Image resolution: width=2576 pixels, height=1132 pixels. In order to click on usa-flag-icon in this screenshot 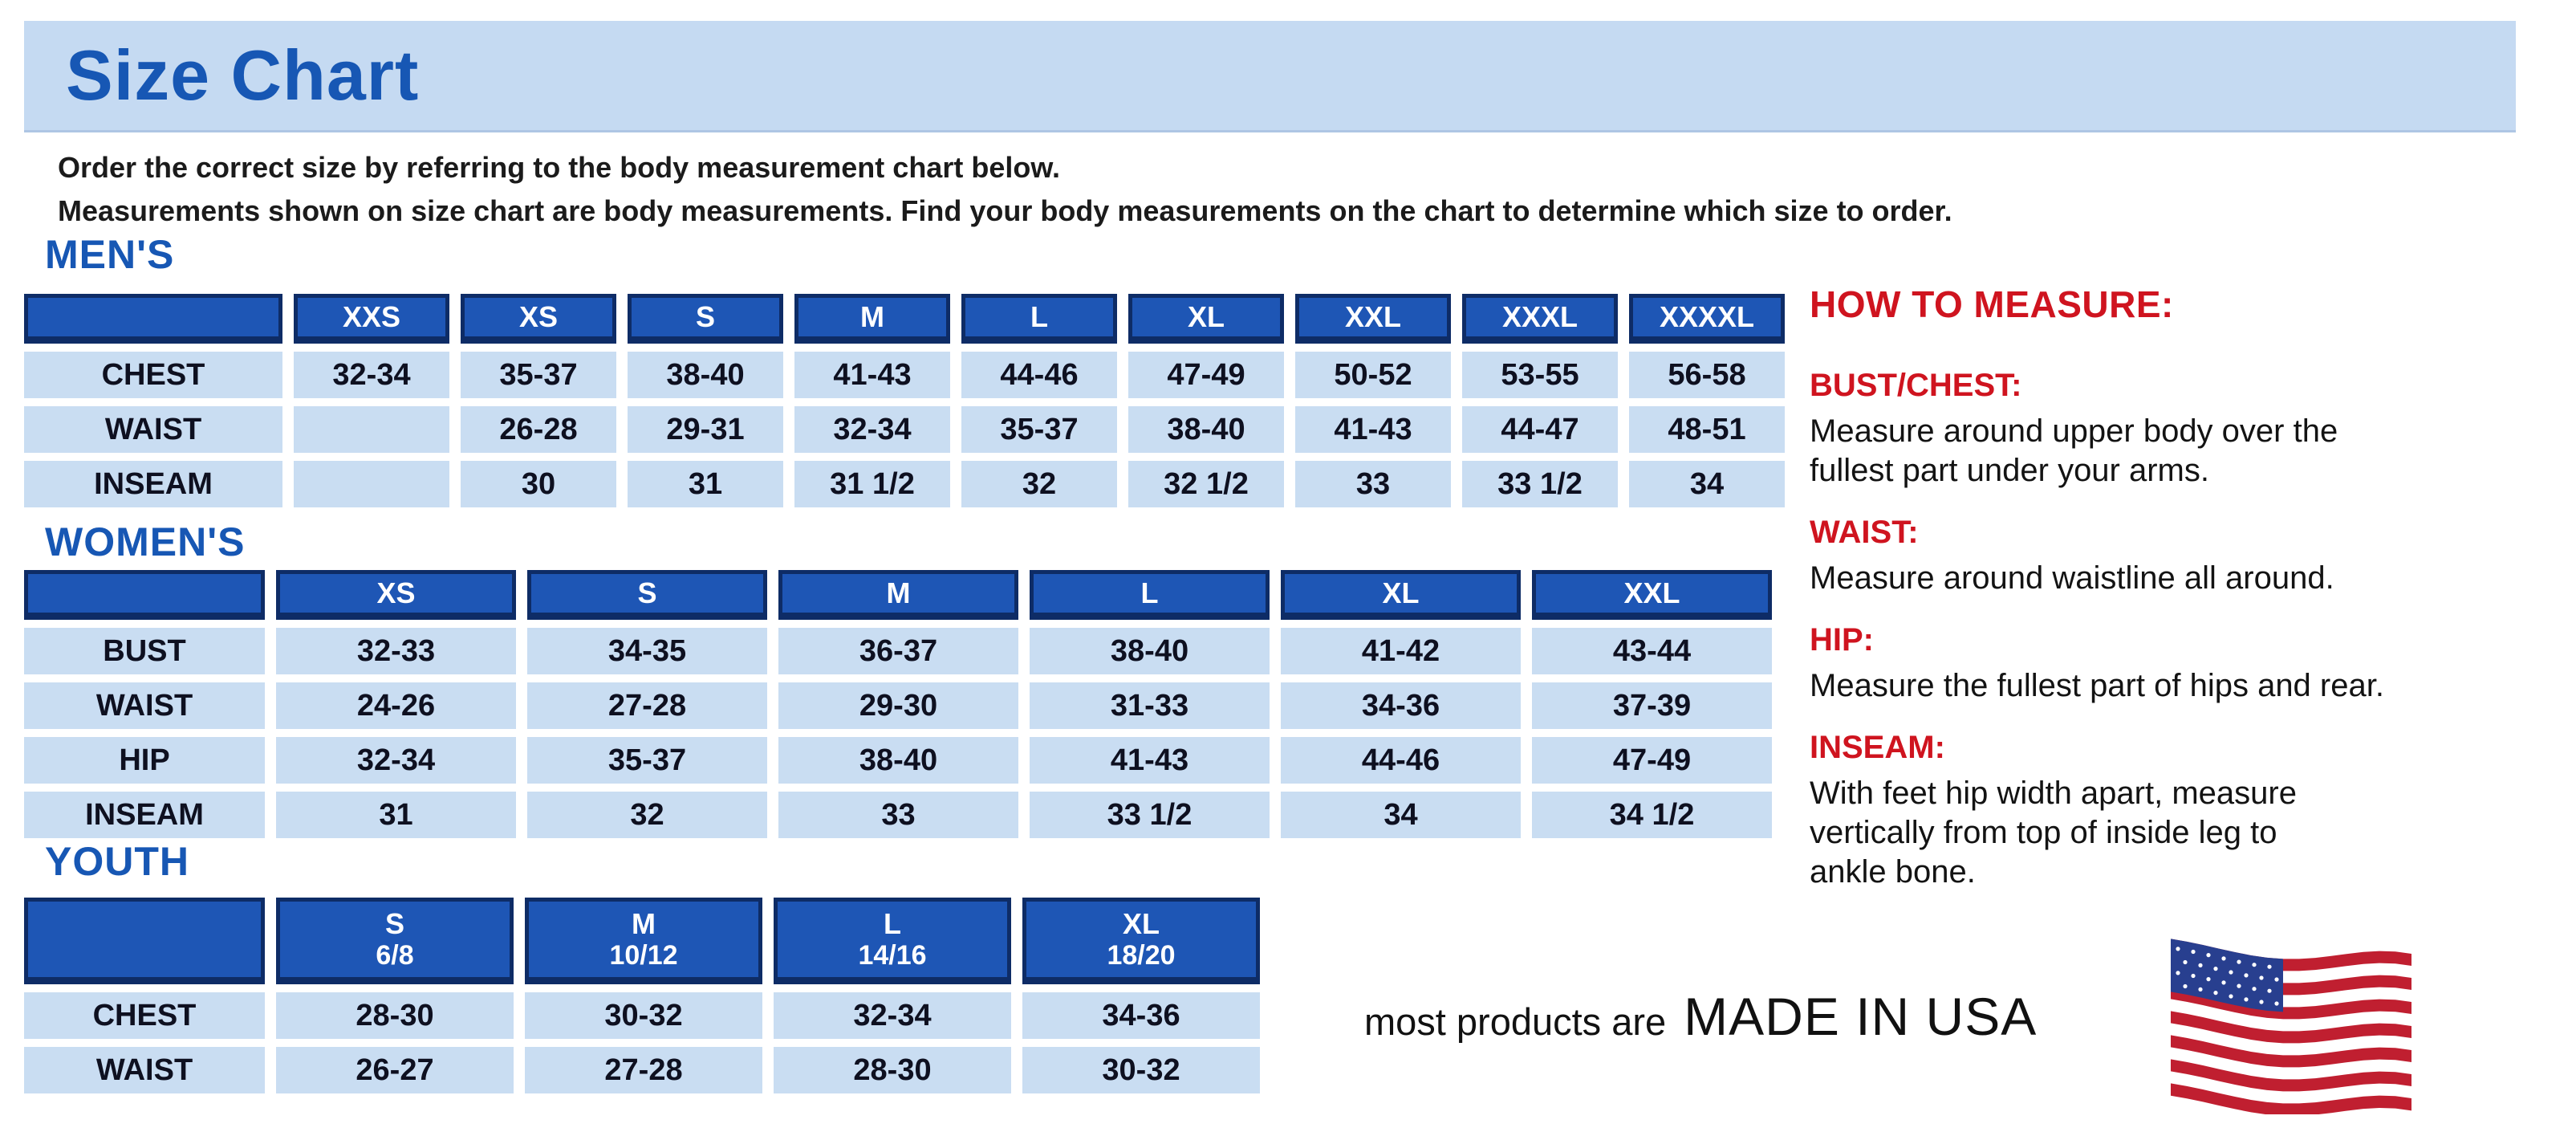, I will do `click(2291, 1026)`.